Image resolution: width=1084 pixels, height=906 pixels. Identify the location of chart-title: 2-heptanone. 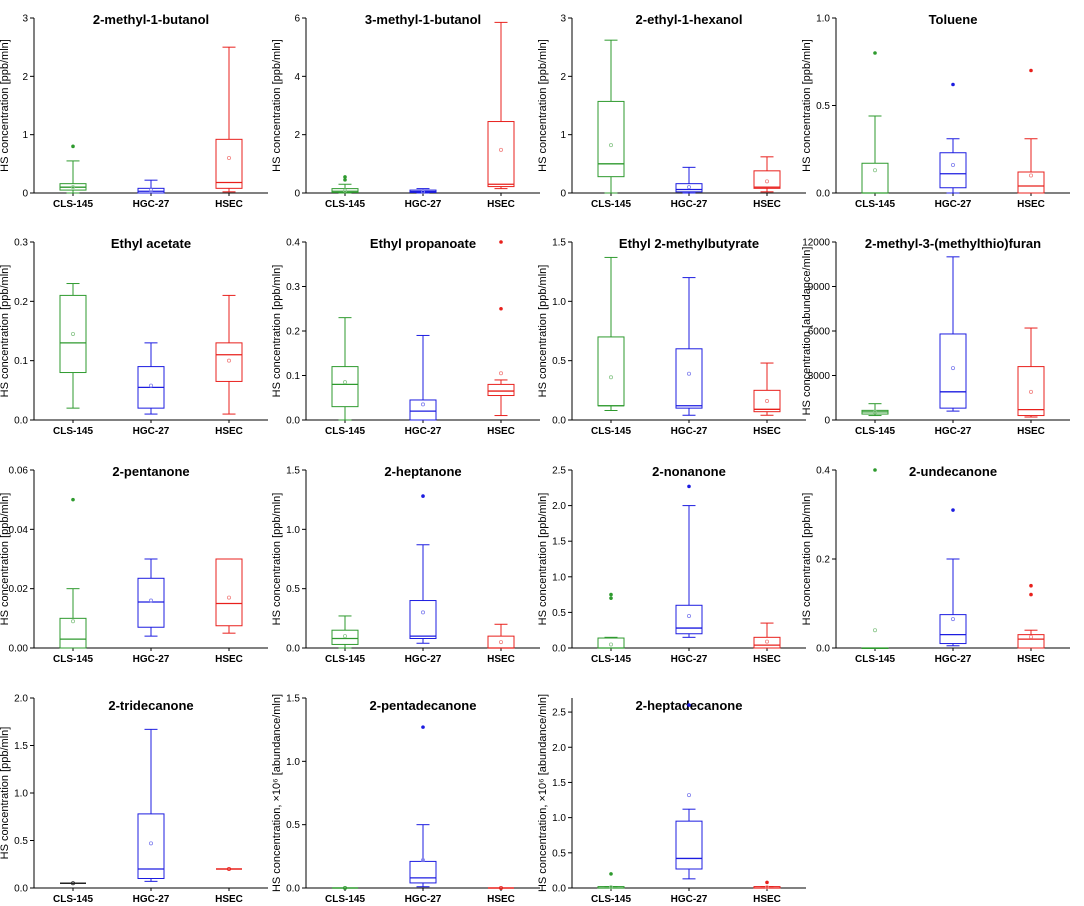
(422, 471).